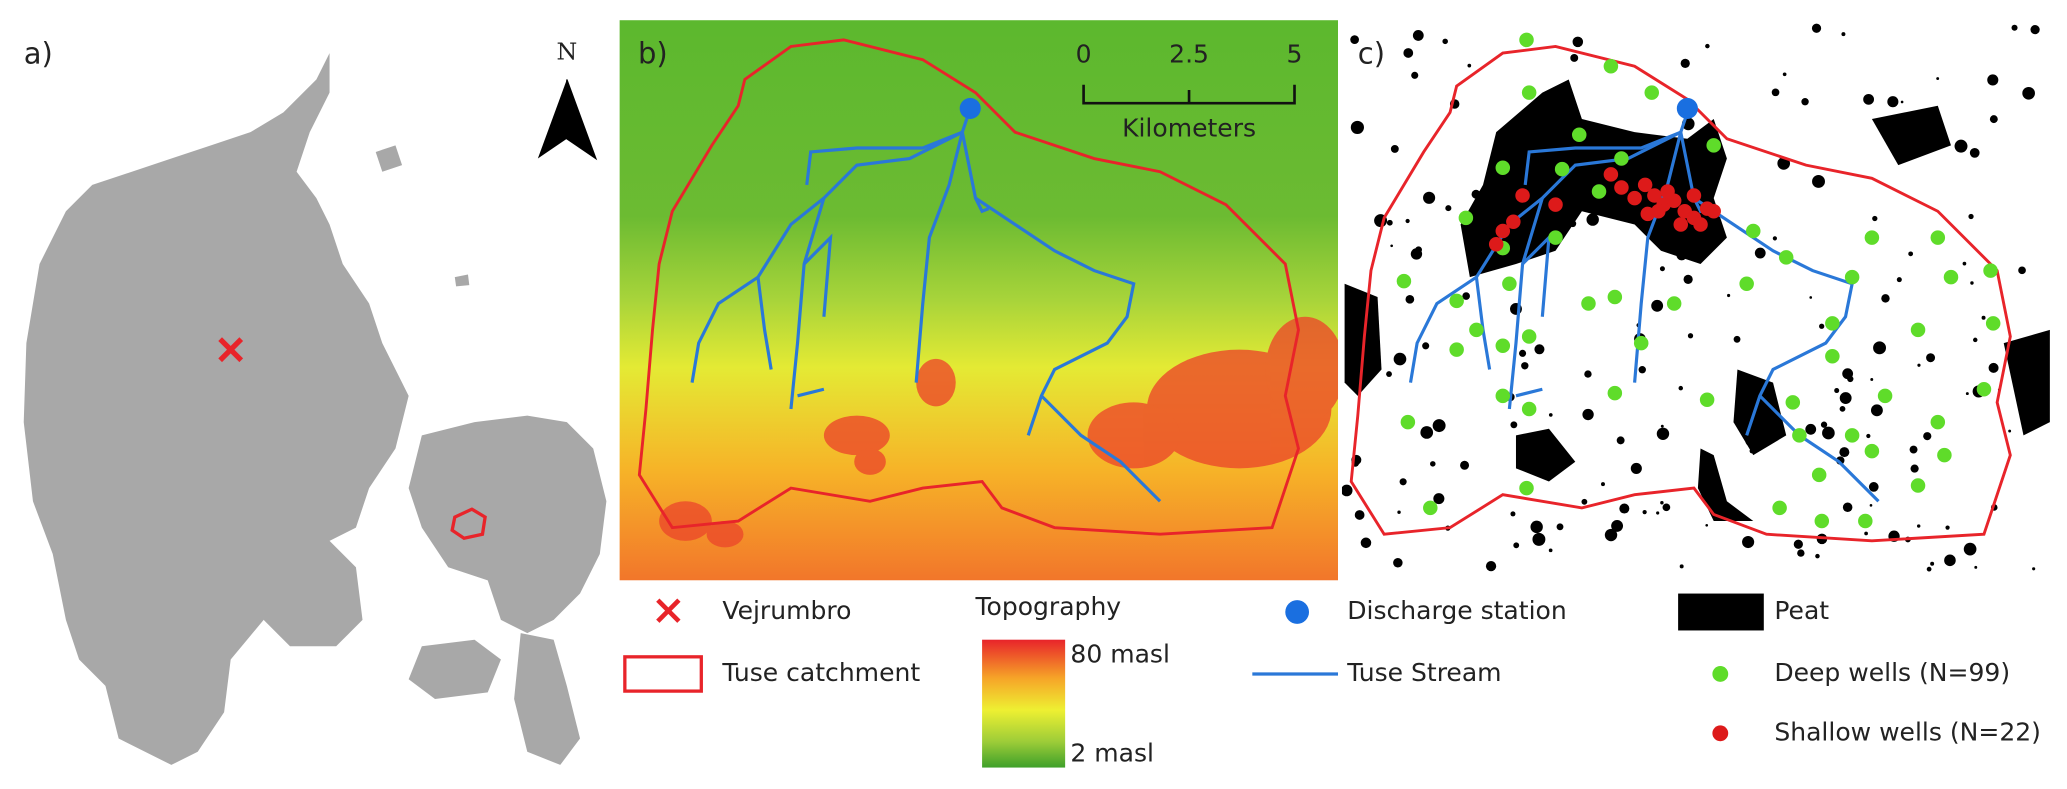 Image resolution: width=2067 pixels, height=789 pixels. I want to click on north-arrow, so click(552, 119).